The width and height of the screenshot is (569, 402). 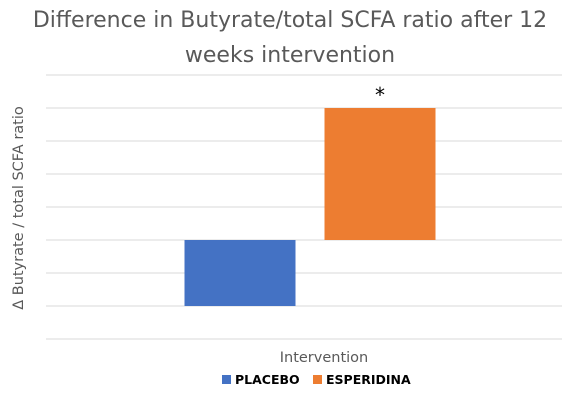 I want to click on significance-annotation: *, so click(x=380, y=95).